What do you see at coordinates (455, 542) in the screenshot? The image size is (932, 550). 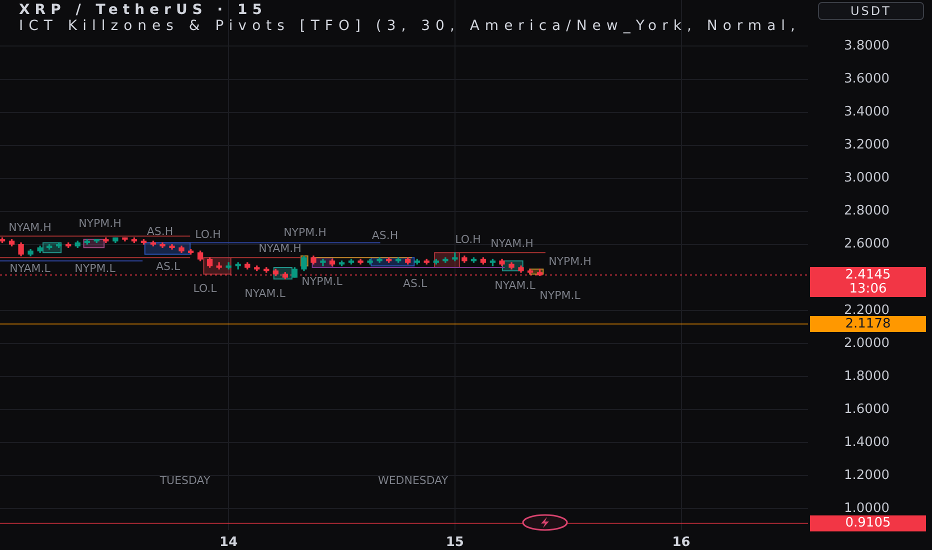 I see `x-tick-label: 15` at bounding box center [455, 542].